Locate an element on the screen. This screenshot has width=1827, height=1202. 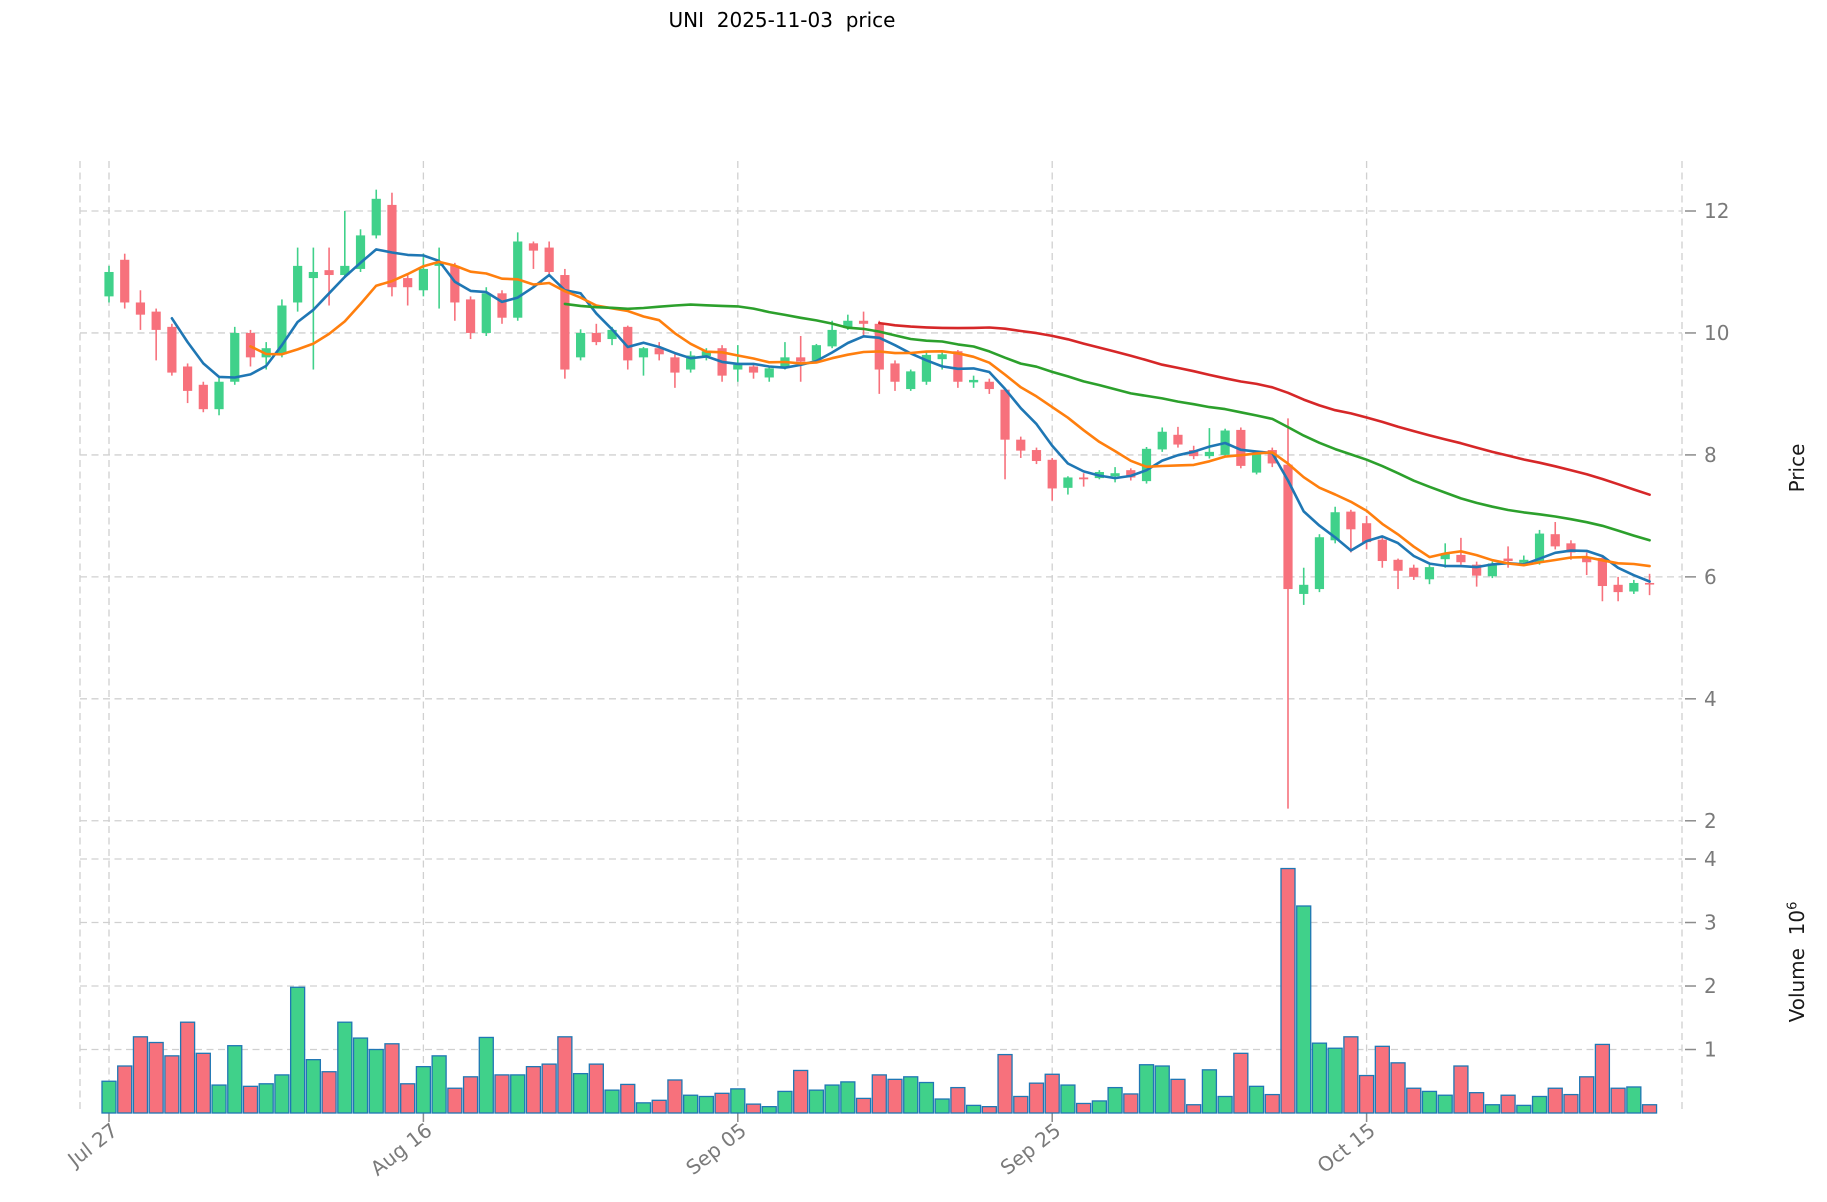
x-tick-labels: Jul 27 Aug 16 Sep 05 Sep 25 Oct 15 is located at coordinates (721, 1147).